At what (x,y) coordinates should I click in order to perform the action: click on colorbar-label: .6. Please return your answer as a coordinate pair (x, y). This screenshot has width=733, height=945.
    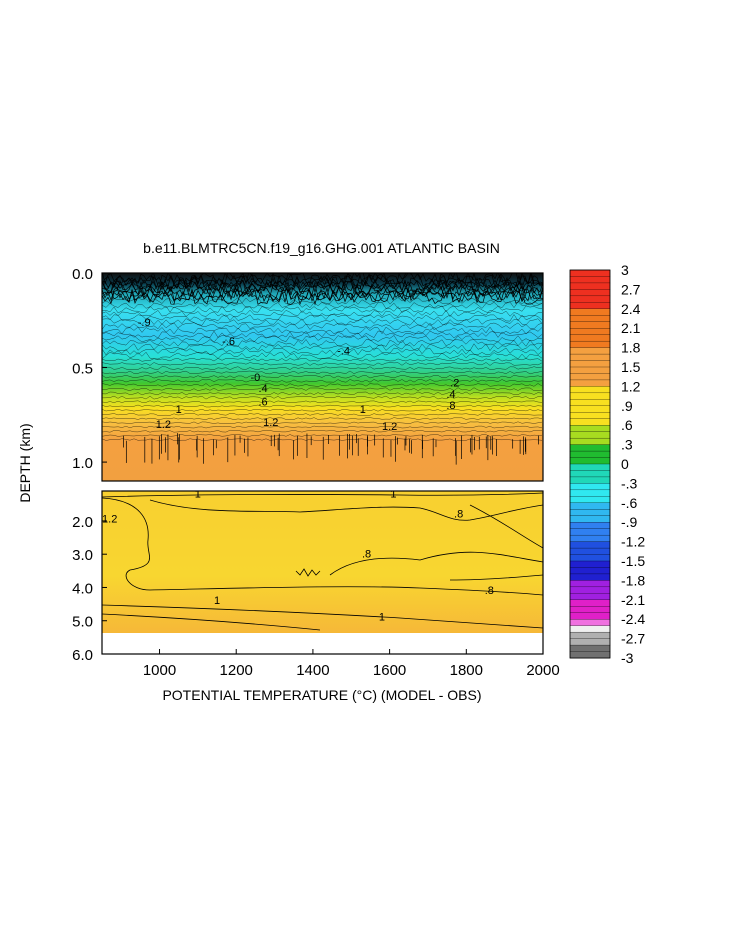
    Looking at the image, I should click on (627, 425).